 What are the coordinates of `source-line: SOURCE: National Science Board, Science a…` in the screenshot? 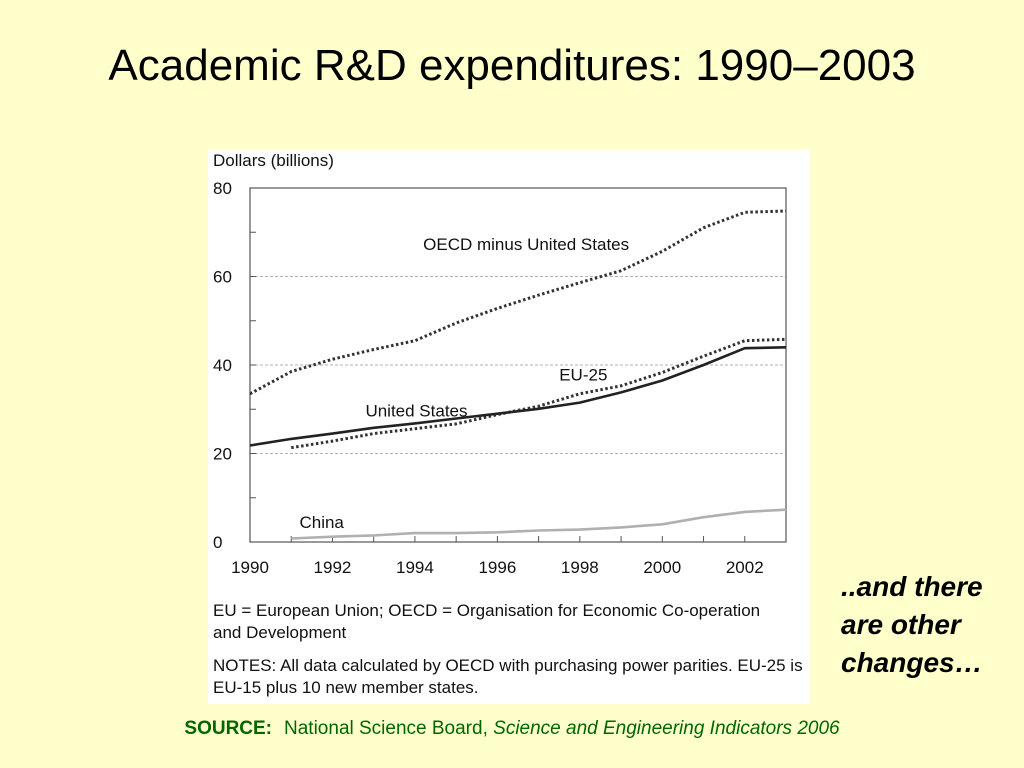 It's located at (512, 729).